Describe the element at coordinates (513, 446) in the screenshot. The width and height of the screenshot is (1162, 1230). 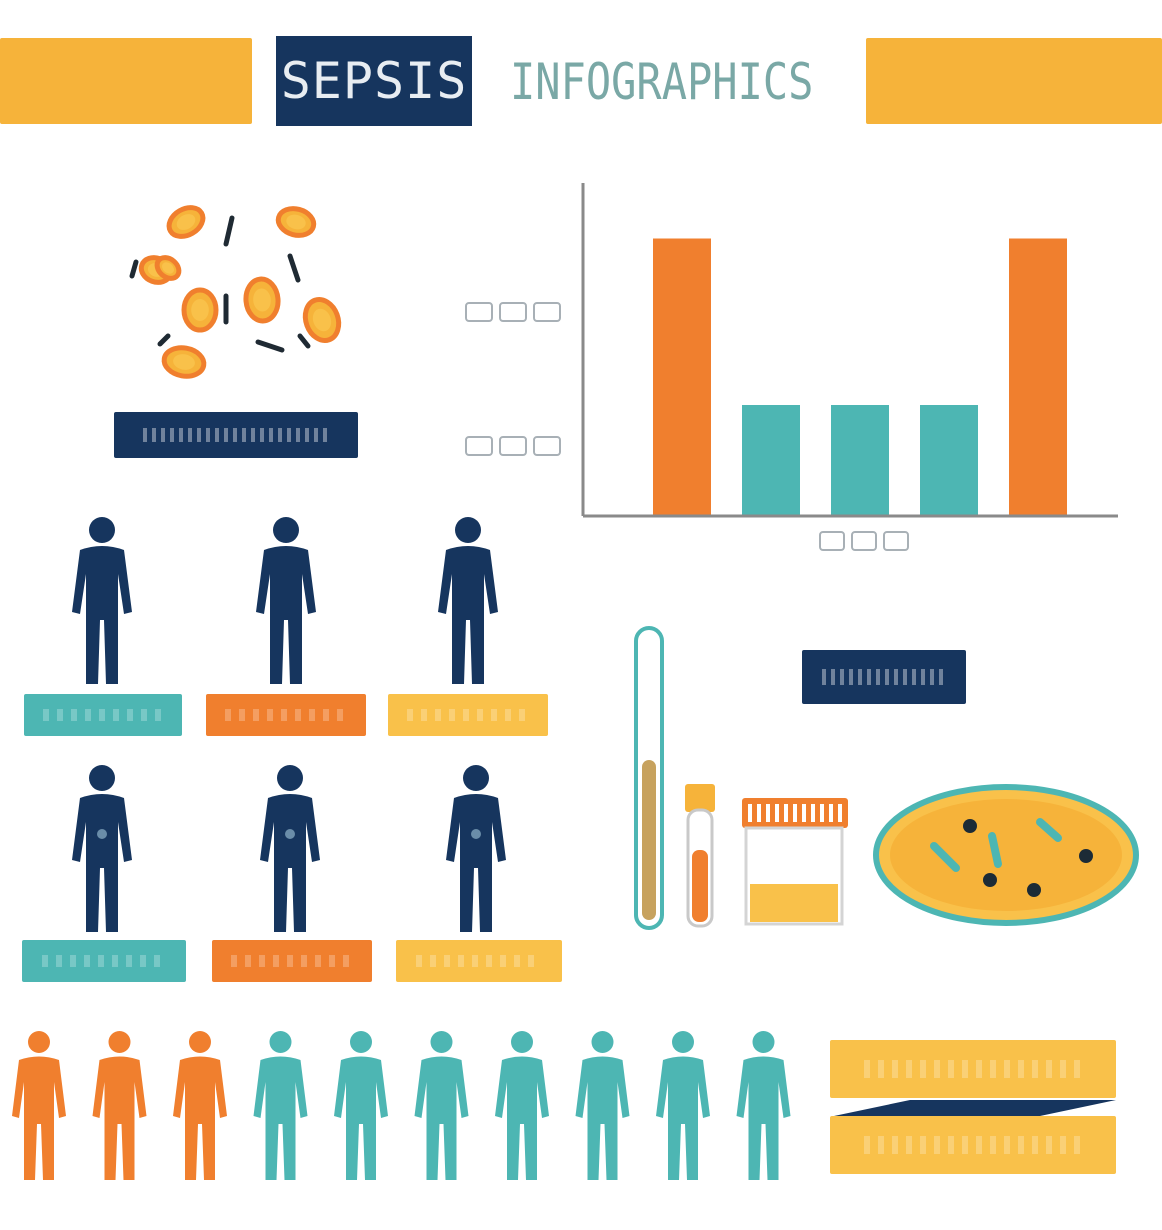
I see `y-tick-lower` at that location.